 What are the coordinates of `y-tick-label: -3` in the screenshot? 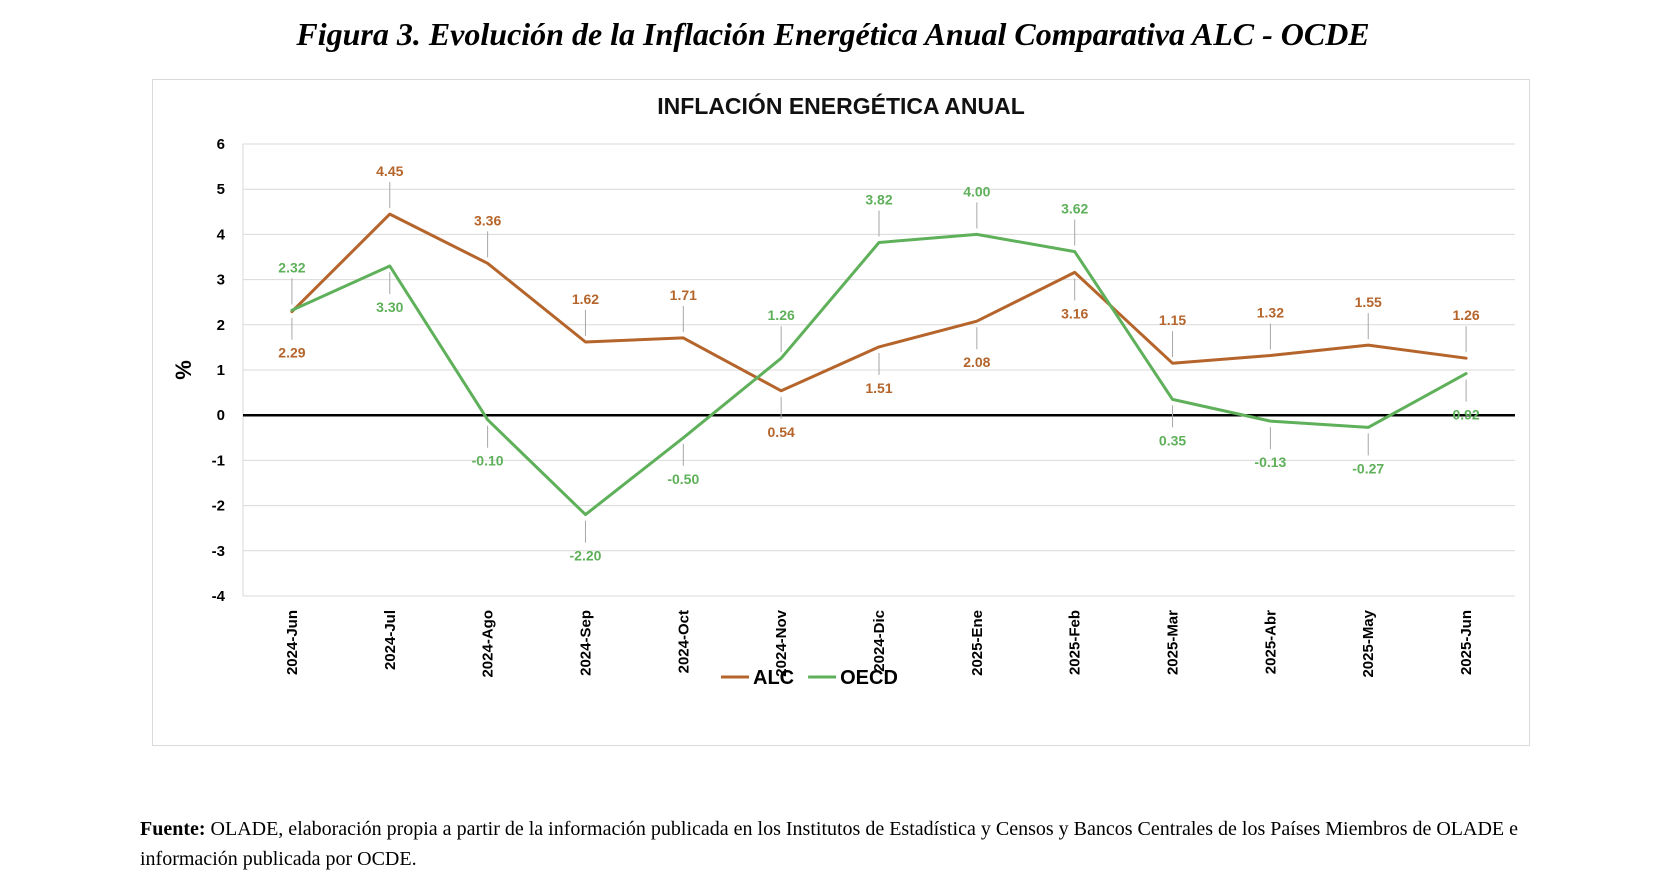 It's located at (218, 551).